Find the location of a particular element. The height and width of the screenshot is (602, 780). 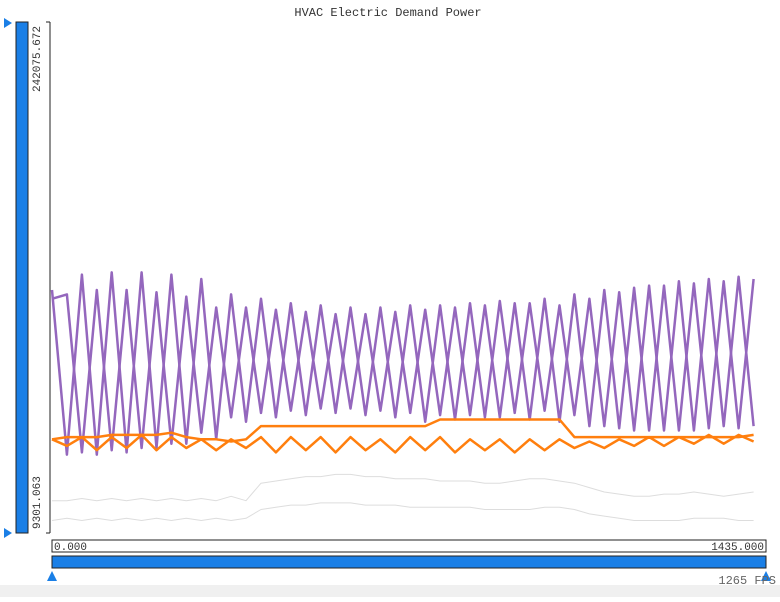

x-axis-box is located at coordinates (409, 546).